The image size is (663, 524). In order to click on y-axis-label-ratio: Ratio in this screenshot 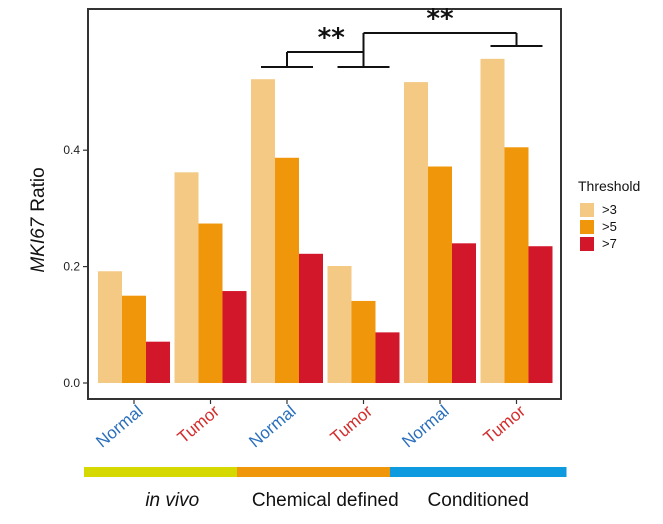, I will do `click(38, 189)`.